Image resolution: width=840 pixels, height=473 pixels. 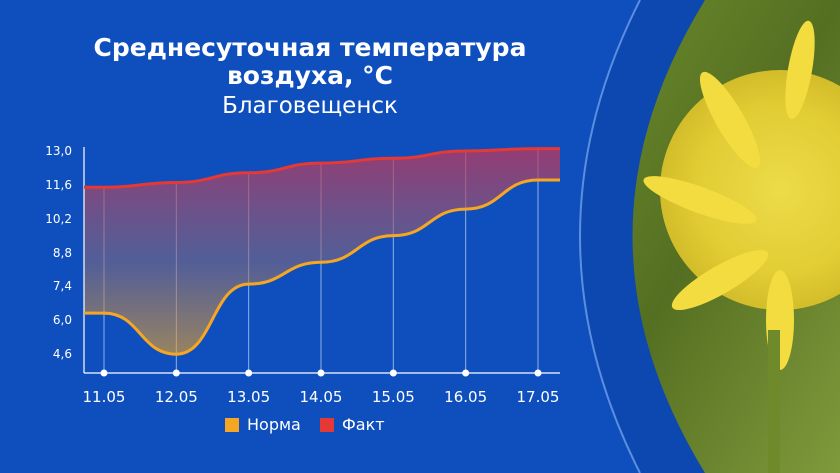 I want to click on legend-label-norm: Норма, so click(x=274, y=424).